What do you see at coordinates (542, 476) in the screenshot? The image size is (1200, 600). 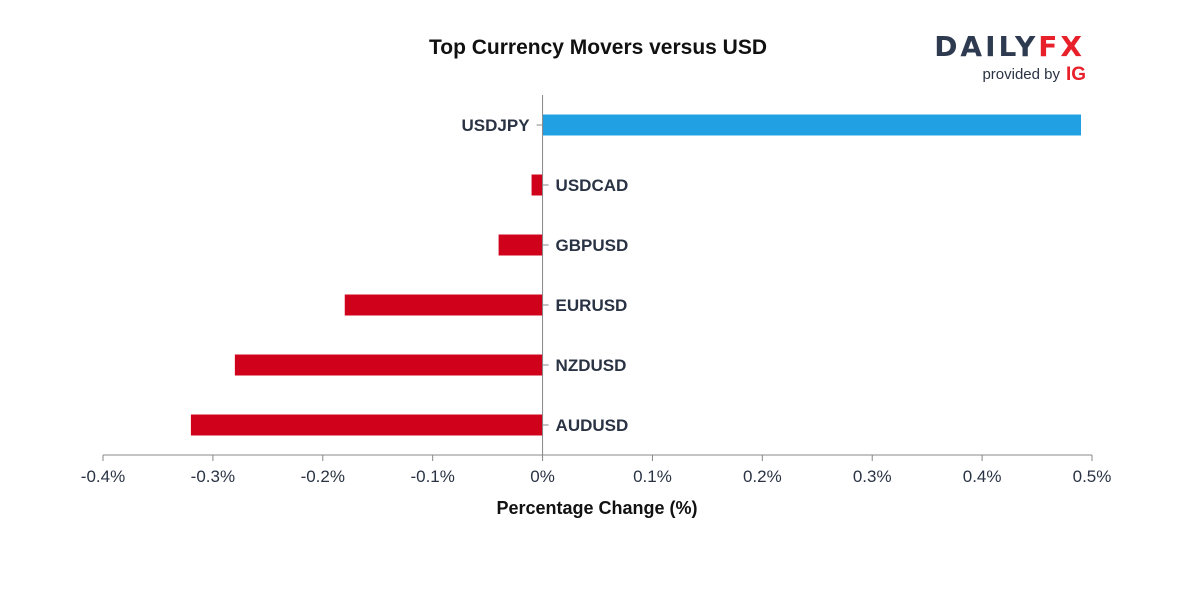 I see `x-tick-label: 0%` at bounding box center [542, 476].